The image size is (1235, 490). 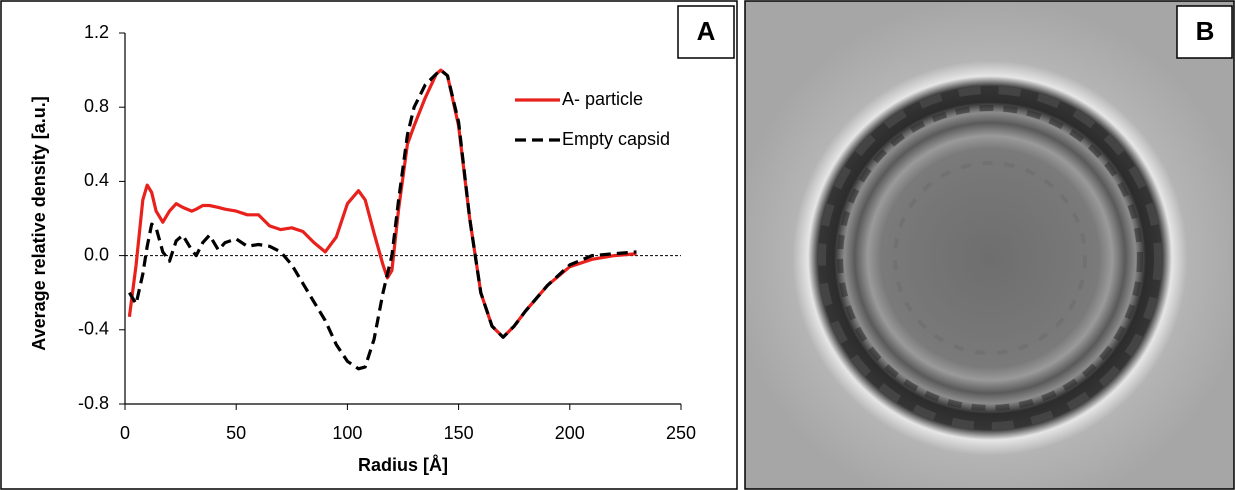 I want to click on y-tick-label: 0.0, so click(x=96, y=254).